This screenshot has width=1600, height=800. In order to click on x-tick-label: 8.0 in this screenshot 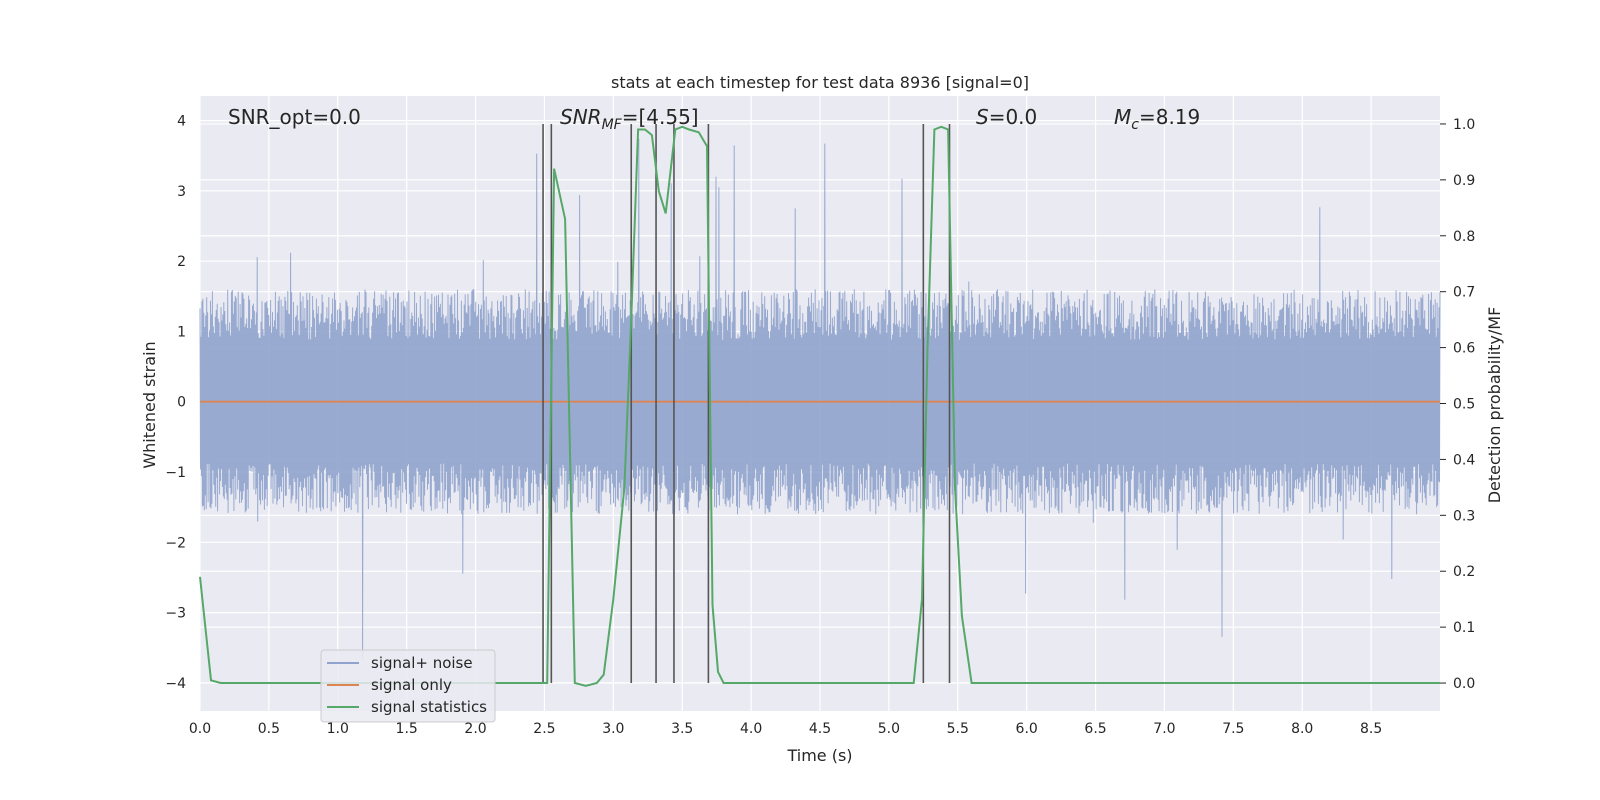, I will do `click(1302, 729)`.